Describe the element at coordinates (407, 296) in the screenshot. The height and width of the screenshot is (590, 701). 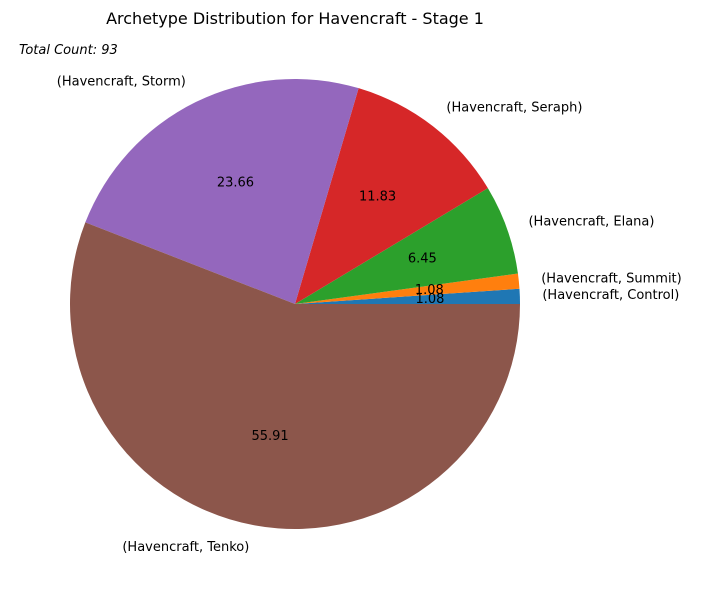
I see `pie-slice-havencraft-control` at that location.